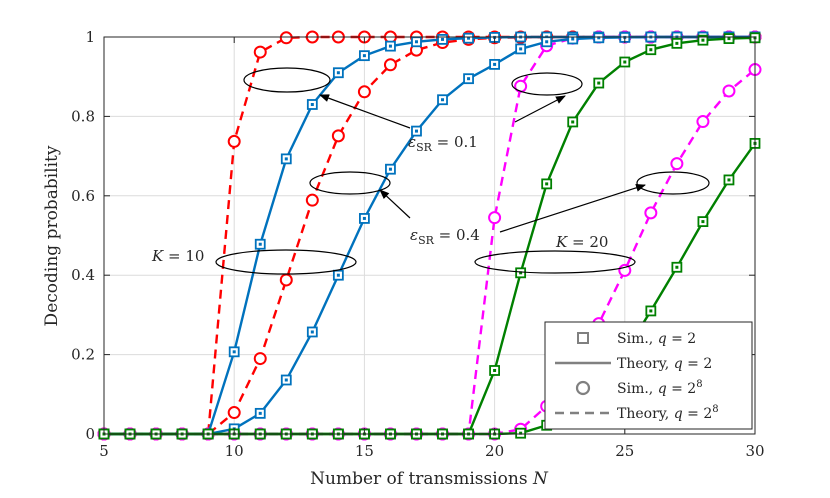 The width and height of the screenshot is (830, 498). I want to click on x-tick-label: 15, so click(364, 451).